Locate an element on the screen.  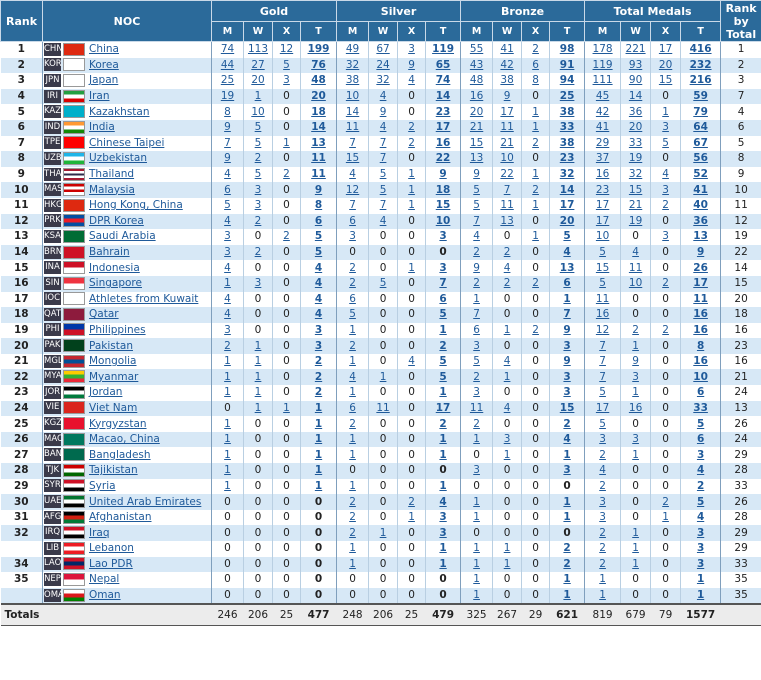
medal-link: 42 is located at coordinates (602, 111).